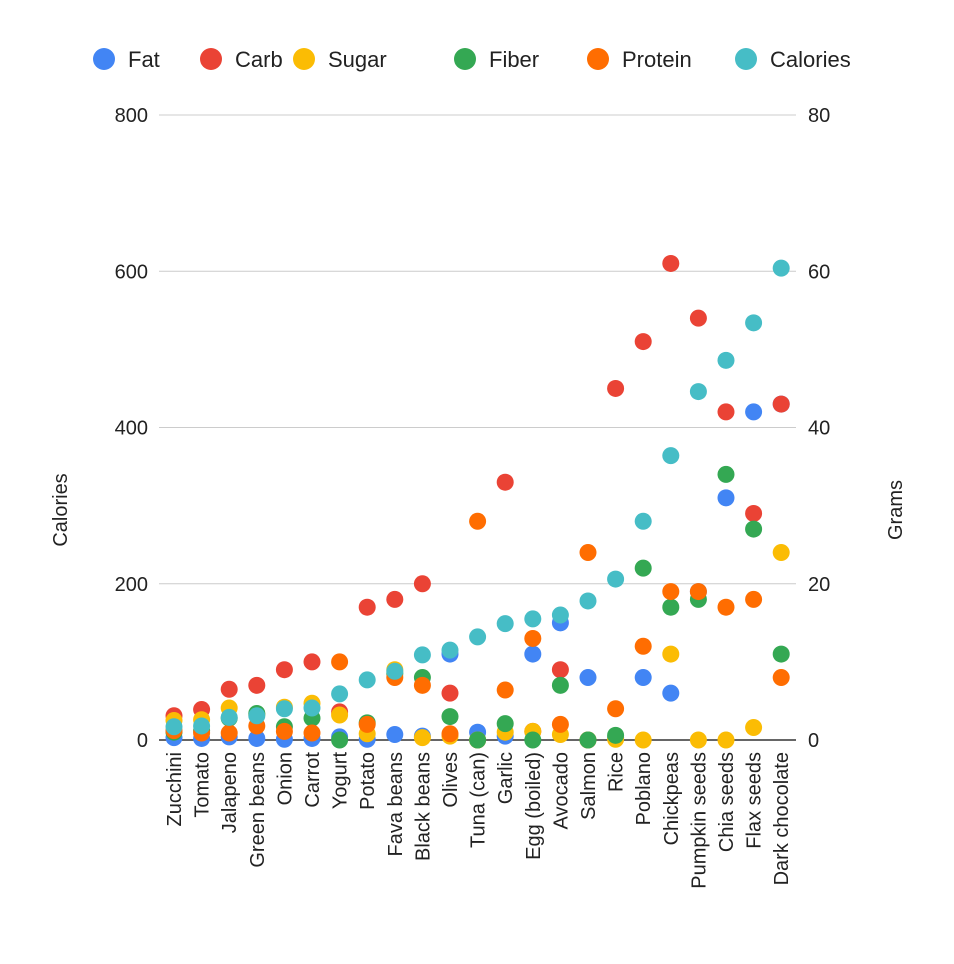  What do you see at coordinates (727, 802) in the screenshot?
I see `category-label: Chia seeds` at bounding box center [727, 802].